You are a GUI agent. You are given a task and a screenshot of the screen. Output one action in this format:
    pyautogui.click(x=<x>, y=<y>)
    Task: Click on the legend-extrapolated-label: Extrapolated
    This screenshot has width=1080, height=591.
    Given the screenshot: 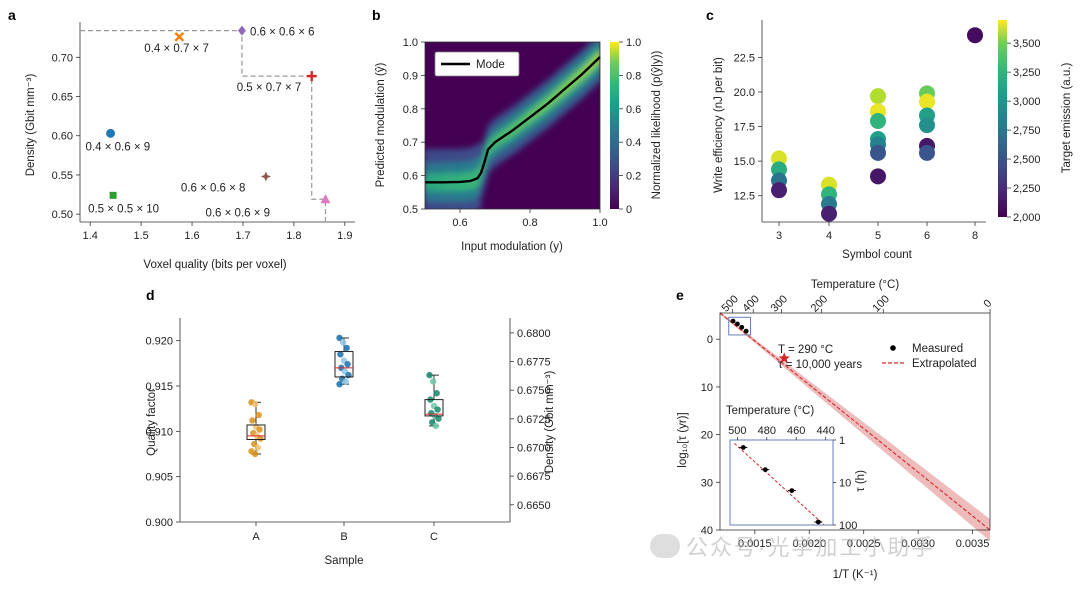 What is the action you would take?
    pyautogui.click(x=944, y=364)
    